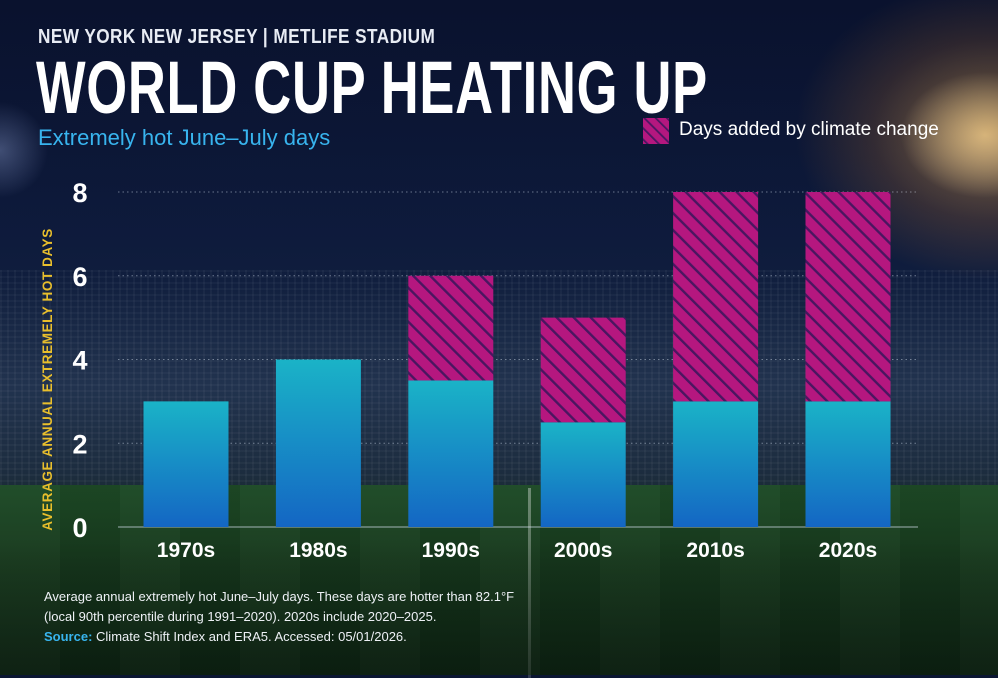 The image size is (998, 678). Describe the element at coordinates (186, 464) in the screenshot. I see `bar-baseline-1970s` at that location.